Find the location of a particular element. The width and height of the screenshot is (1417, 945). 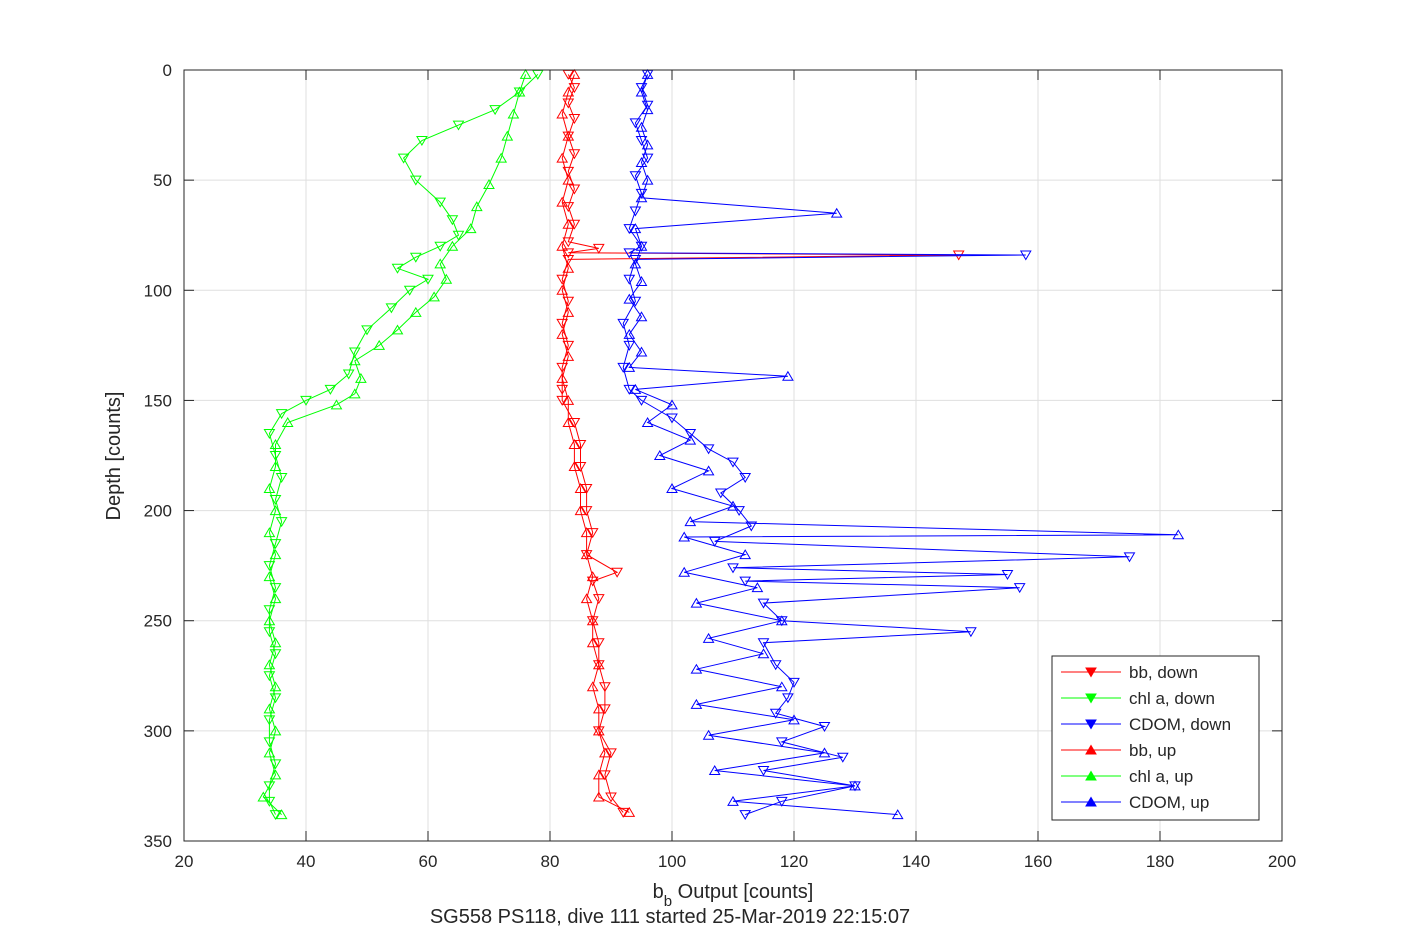

y-tick-label: 350 is located at coordinates (158, 841).